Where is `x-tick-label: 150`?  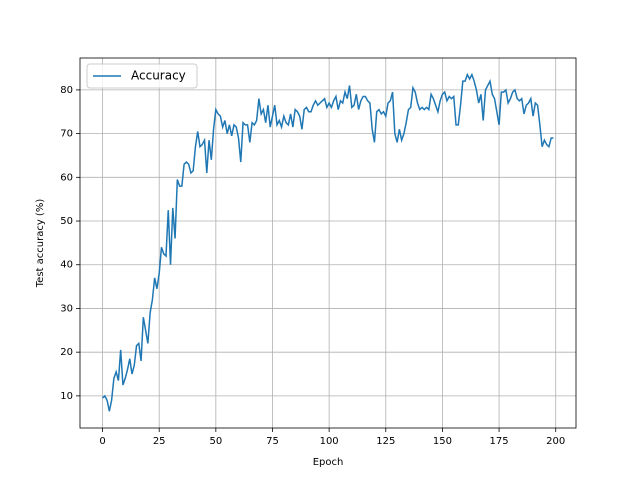 x-tick-label: 150 is located at coordinates (442, 441).